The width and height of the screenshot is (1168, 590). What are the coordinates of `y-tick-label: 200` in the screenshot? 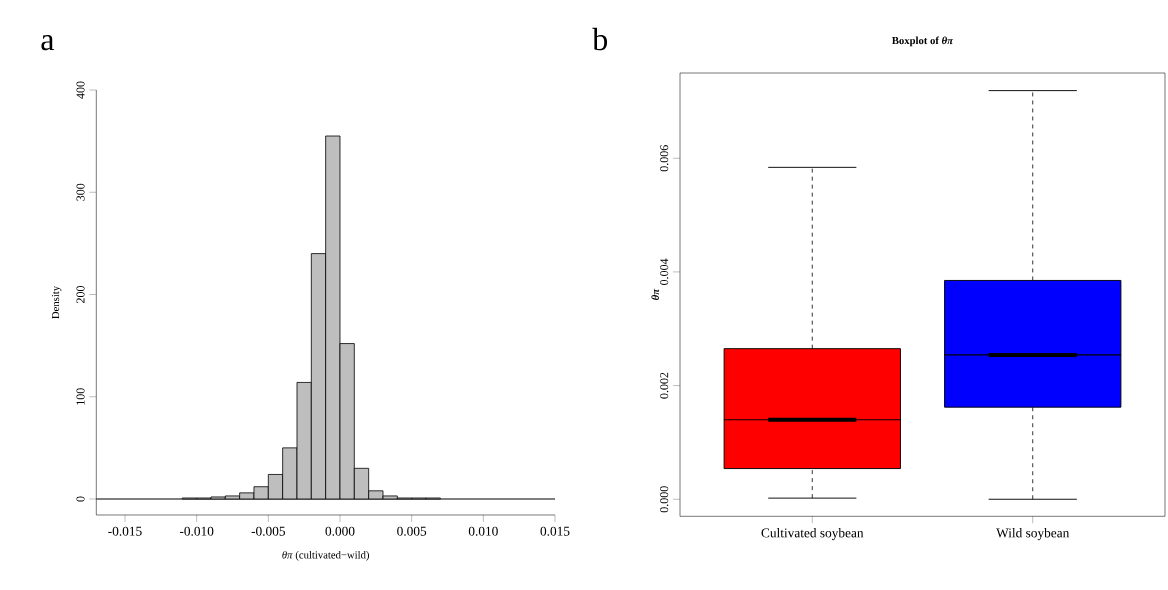 It's located at (80, 294).